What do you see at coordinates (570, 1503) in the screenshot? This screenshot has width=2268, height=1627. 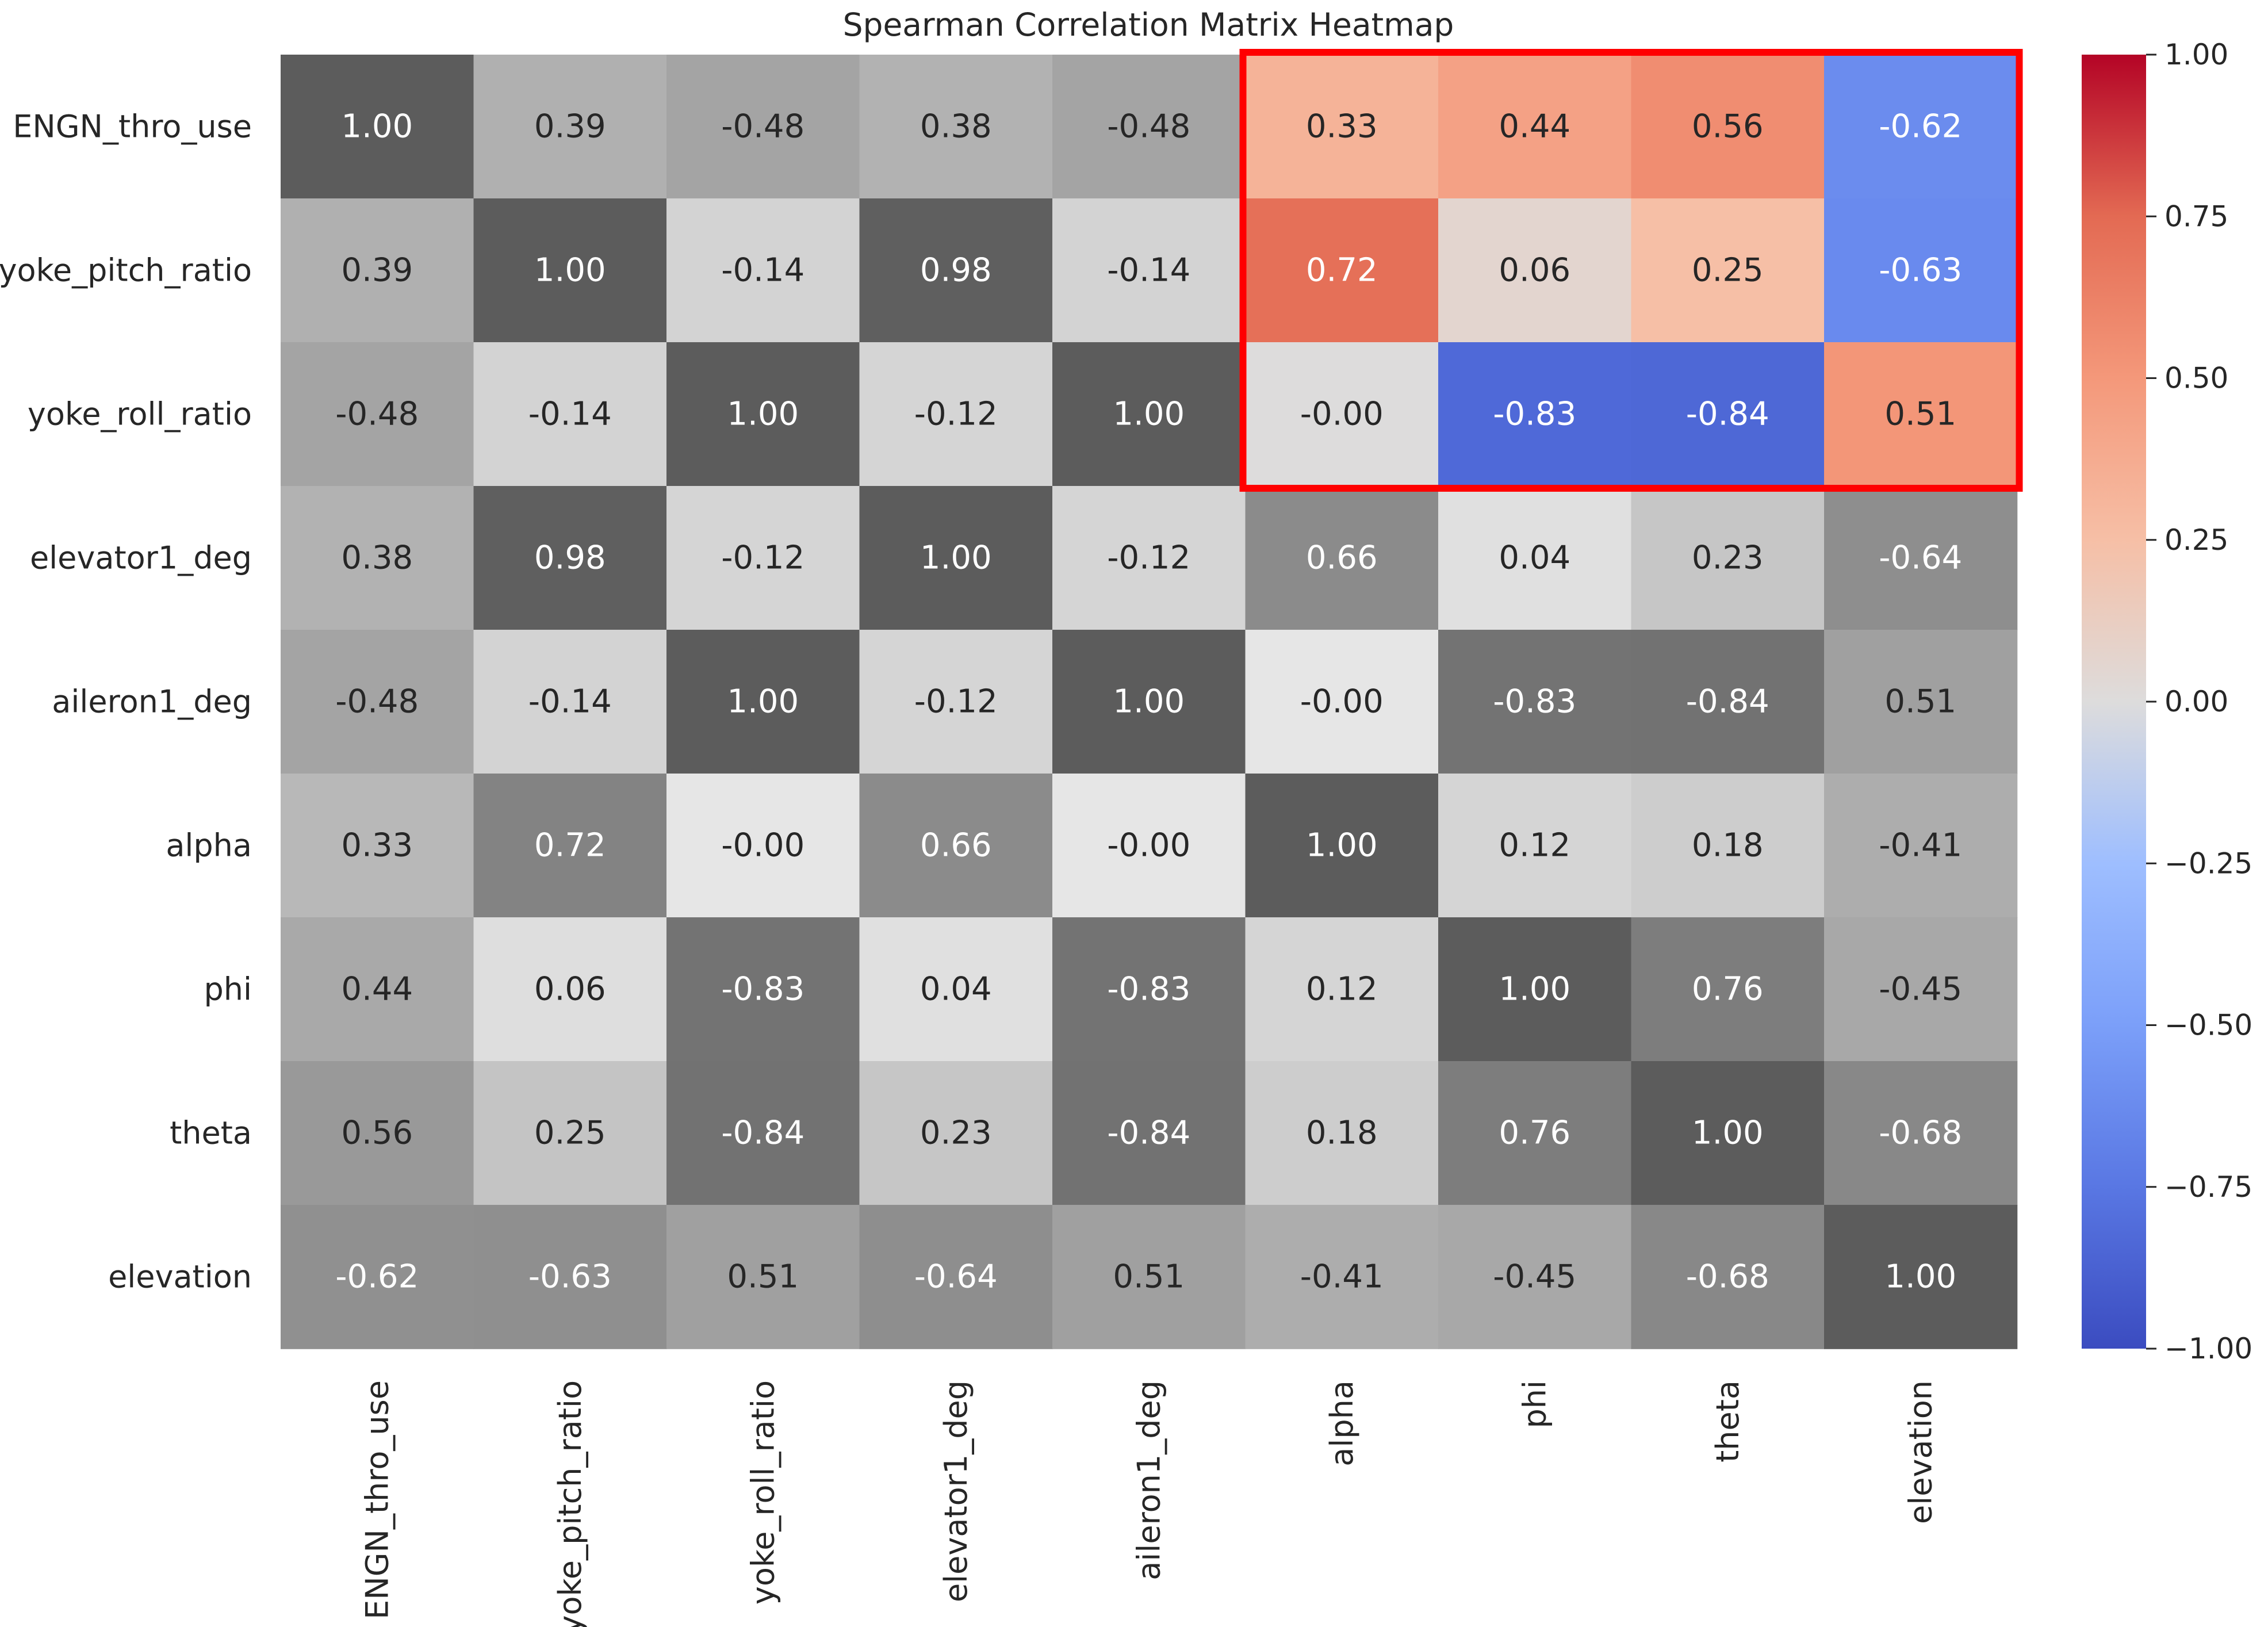 I see `column-label: yoke_pitch_ratio` at bounding box center [570, 1503].